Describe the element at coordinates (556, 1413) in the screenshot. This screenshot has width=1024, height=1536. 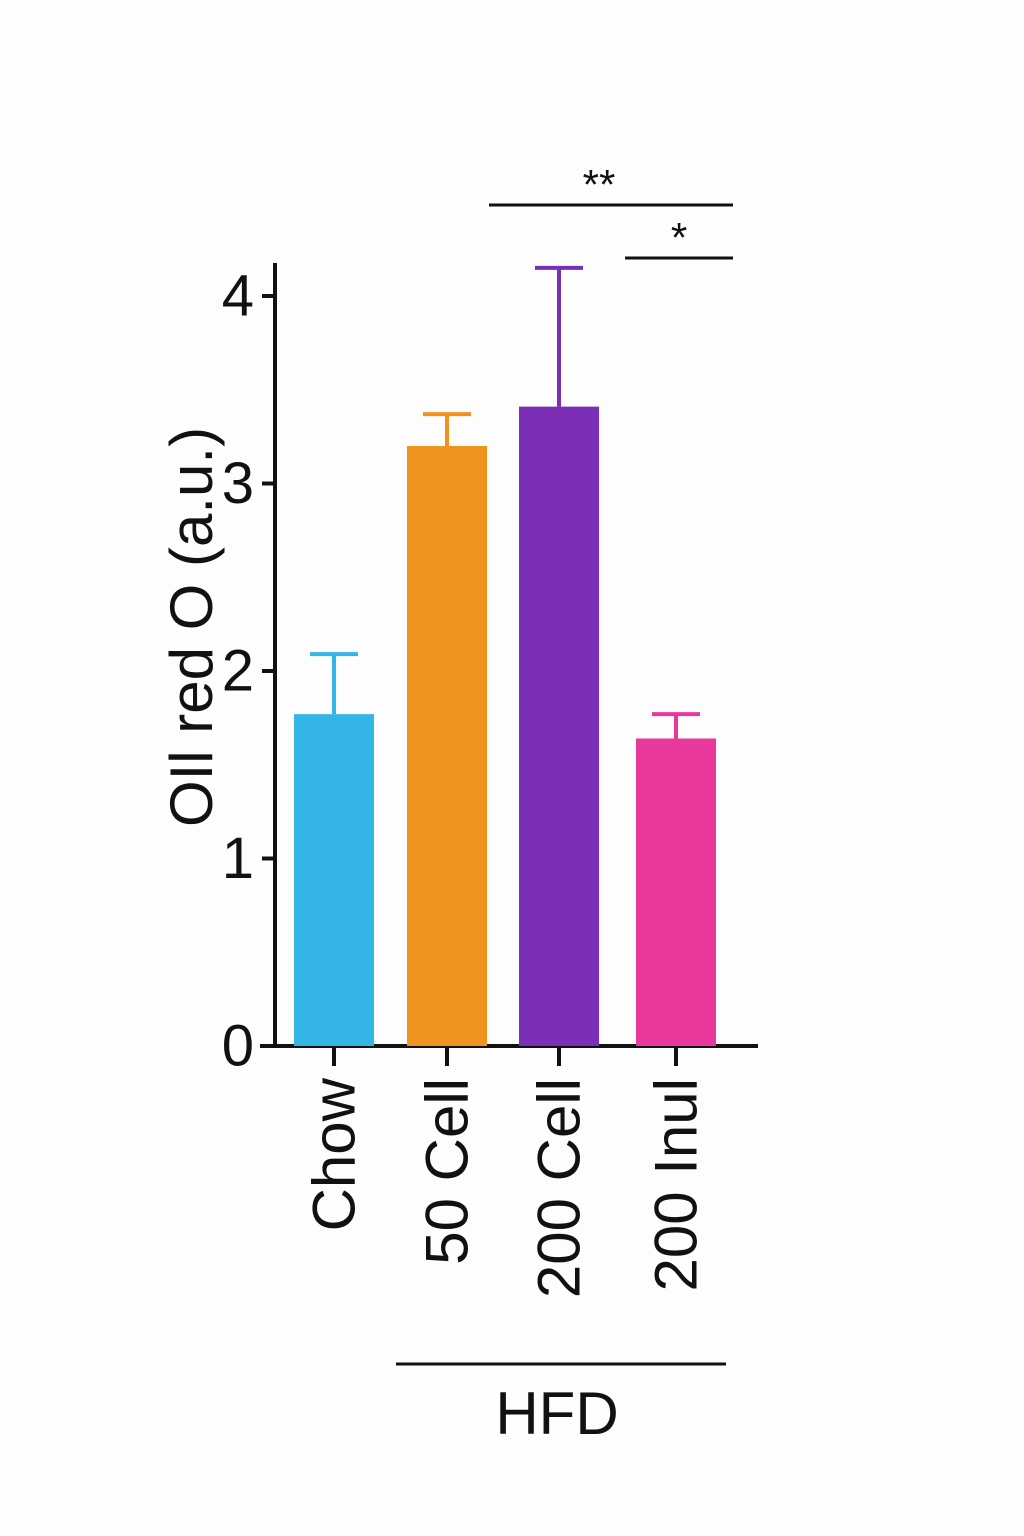
I see `group-label-hfd: HFD` at that location.